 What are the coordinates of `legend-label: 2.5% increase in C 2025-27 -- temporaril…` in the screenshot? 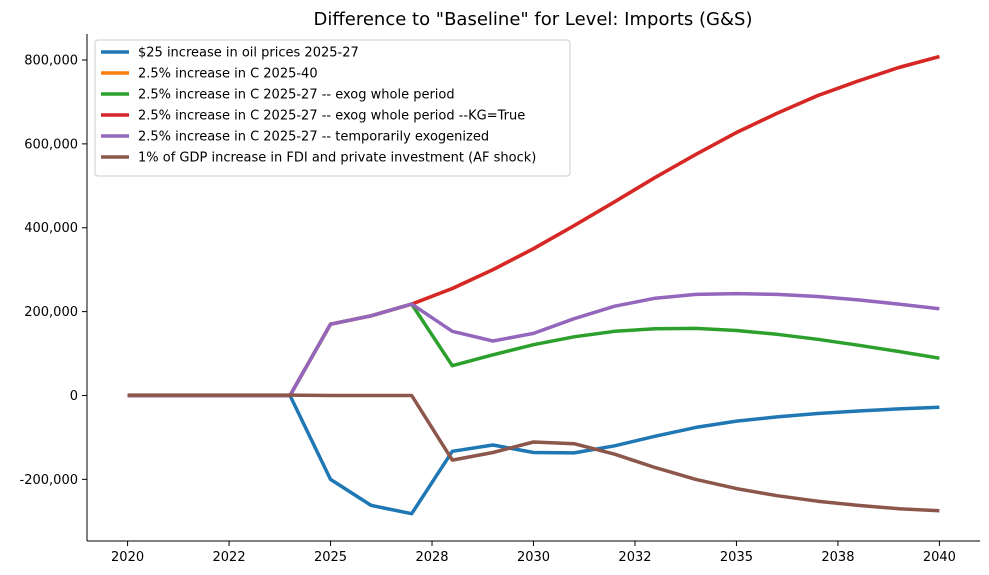 It's located at (313, 137).